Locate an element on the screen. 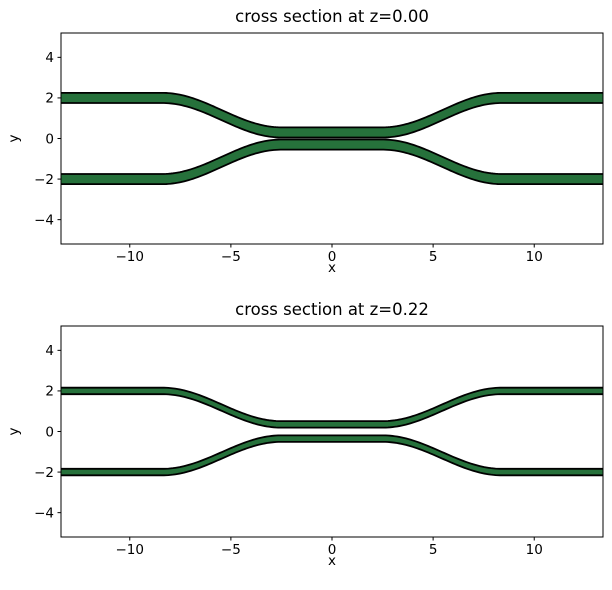  plot-title: cross section at z=0.22 is located at coordinates (332, 309).